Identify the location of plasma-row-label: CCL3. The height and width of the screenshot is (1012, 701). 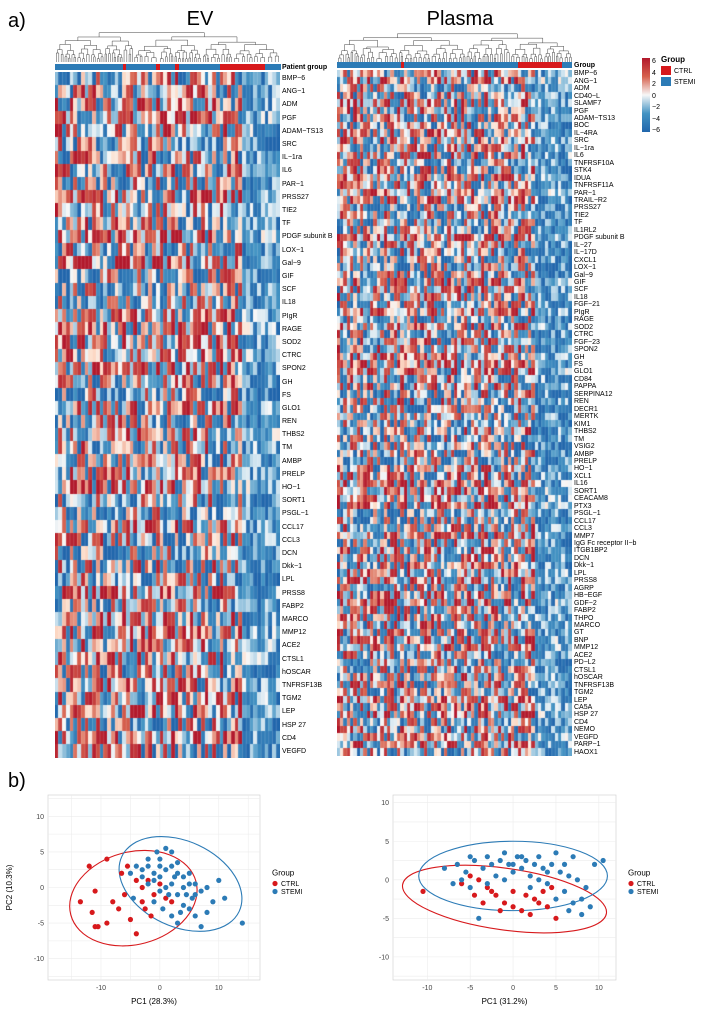
(583, 529).